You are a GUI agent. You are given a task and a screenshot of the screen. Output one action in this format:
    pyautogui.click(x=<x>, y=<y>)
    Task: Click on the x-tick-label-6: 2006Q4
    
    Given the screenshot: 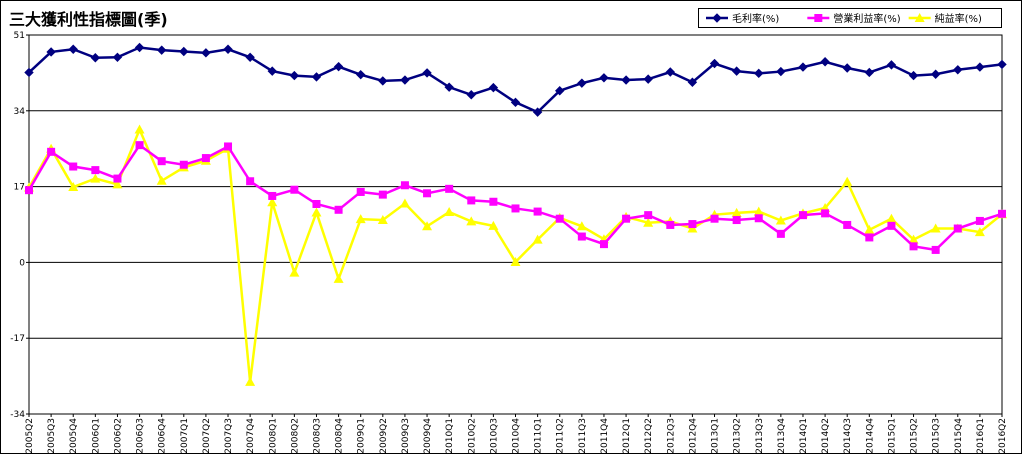 What is the action you would take?
    pyautogui.click(x=163, y=436)
    